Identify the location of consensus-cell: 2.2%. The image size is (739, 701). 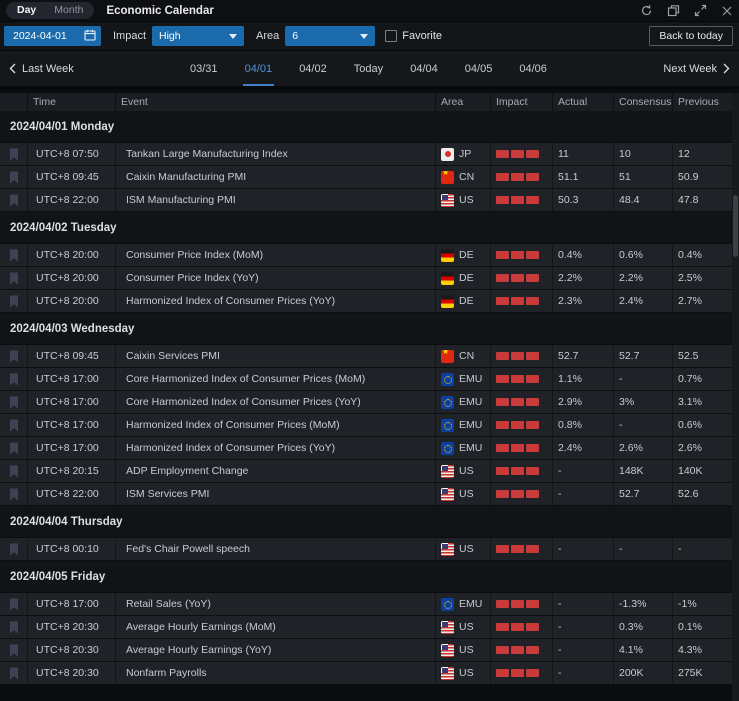
(643, 278).